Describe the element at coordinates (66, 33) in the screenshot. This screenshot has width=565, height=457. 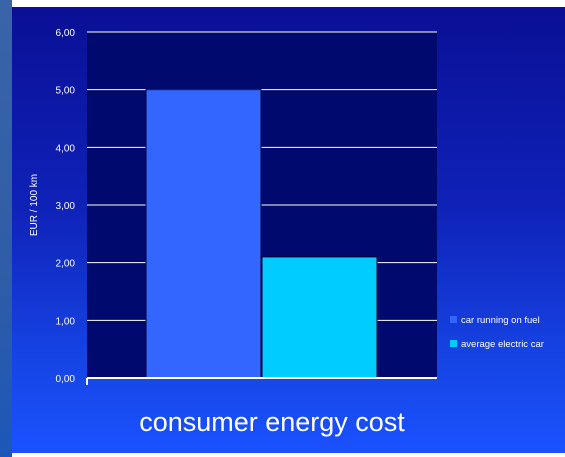
I see `y-tick-label: 6,00` at that location.